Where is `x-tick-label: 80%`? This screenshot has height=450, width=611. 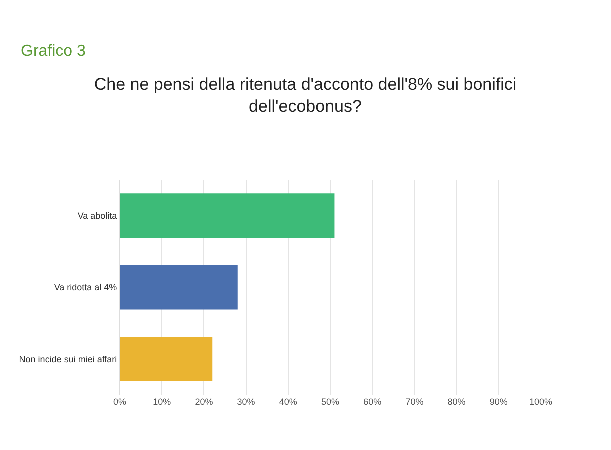 x-tick-label: 80% is located at coordinates (457, 402).